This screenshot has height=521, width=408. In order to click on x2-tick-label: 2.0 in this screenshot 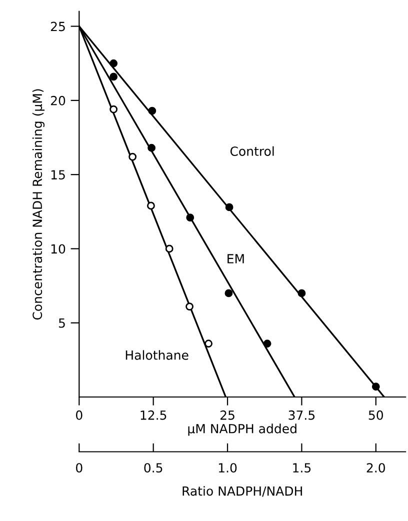, I will do `click(375, 468)`.